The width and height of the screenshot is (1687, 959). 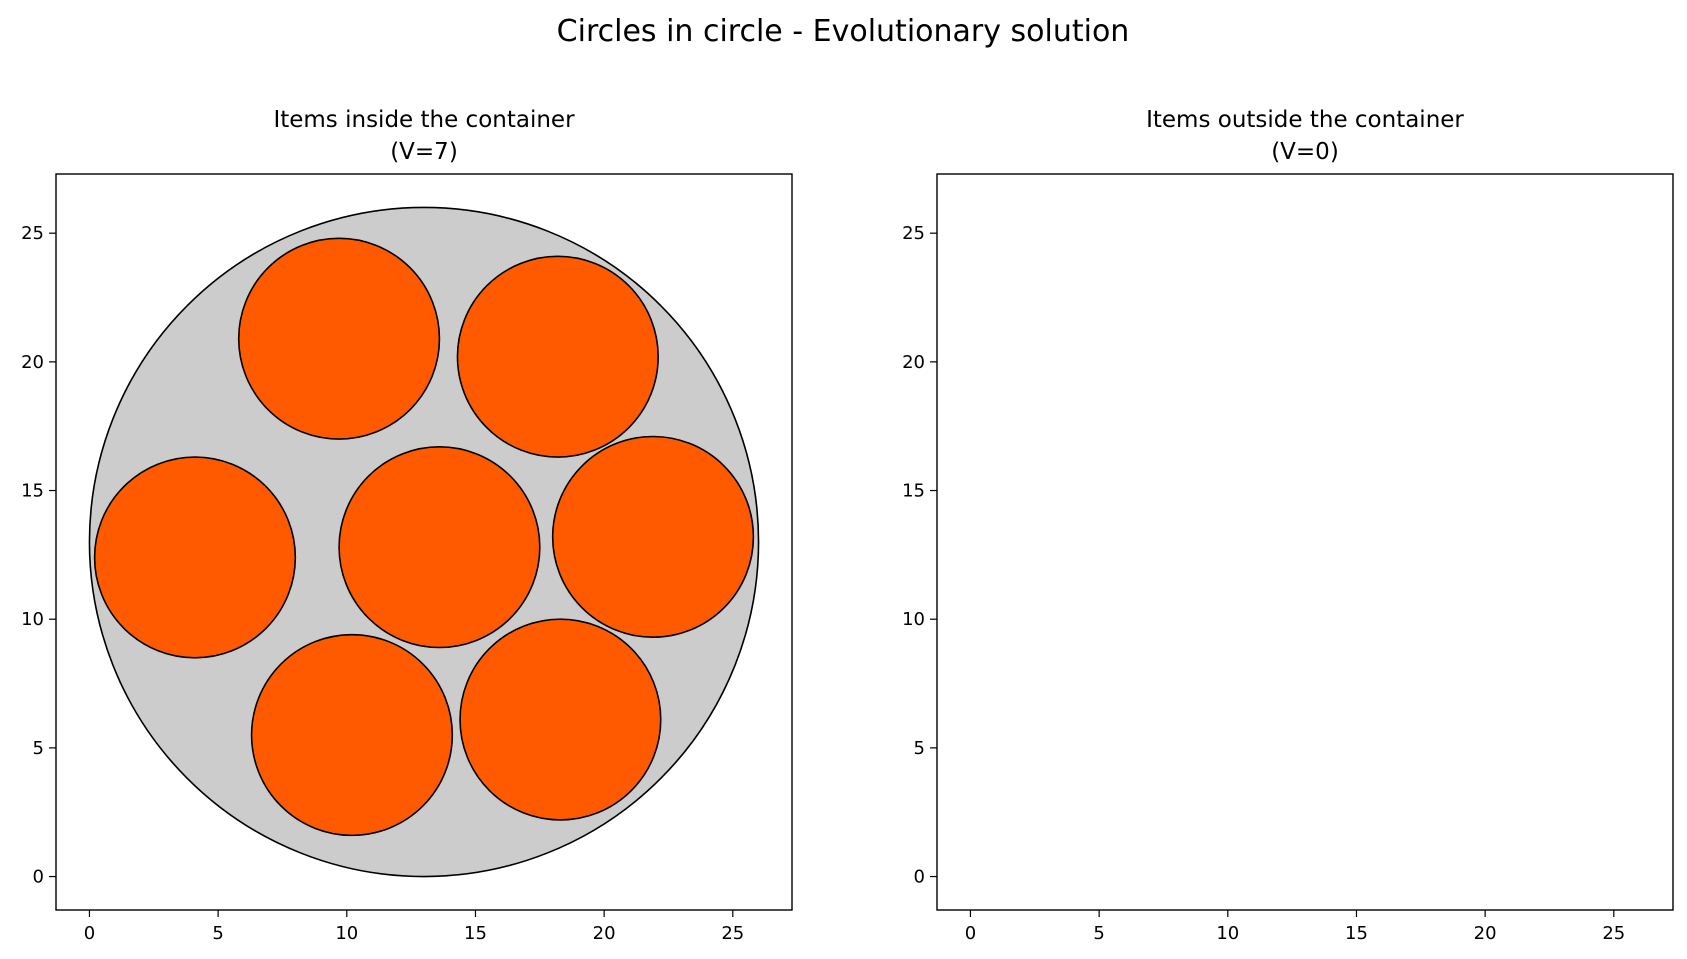 What do you see at coordinates (424, 152) in the screenshot?
I see `subplot-title-line2: (V=7)` at bounding box center [424, 152].